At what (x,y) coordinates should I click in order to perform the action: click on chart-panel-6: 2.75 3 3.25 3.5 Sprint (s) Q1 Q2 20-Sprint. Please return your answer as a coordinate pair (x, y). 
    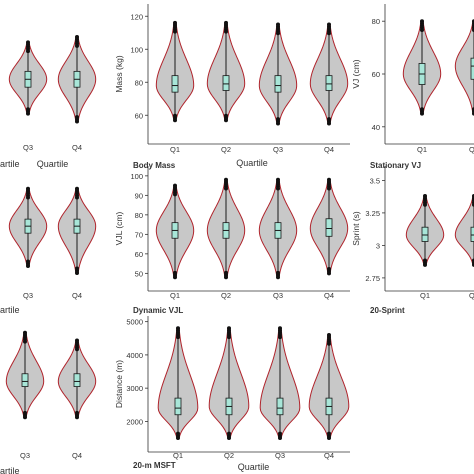
    Looking at the image, I should click on (412, 240).